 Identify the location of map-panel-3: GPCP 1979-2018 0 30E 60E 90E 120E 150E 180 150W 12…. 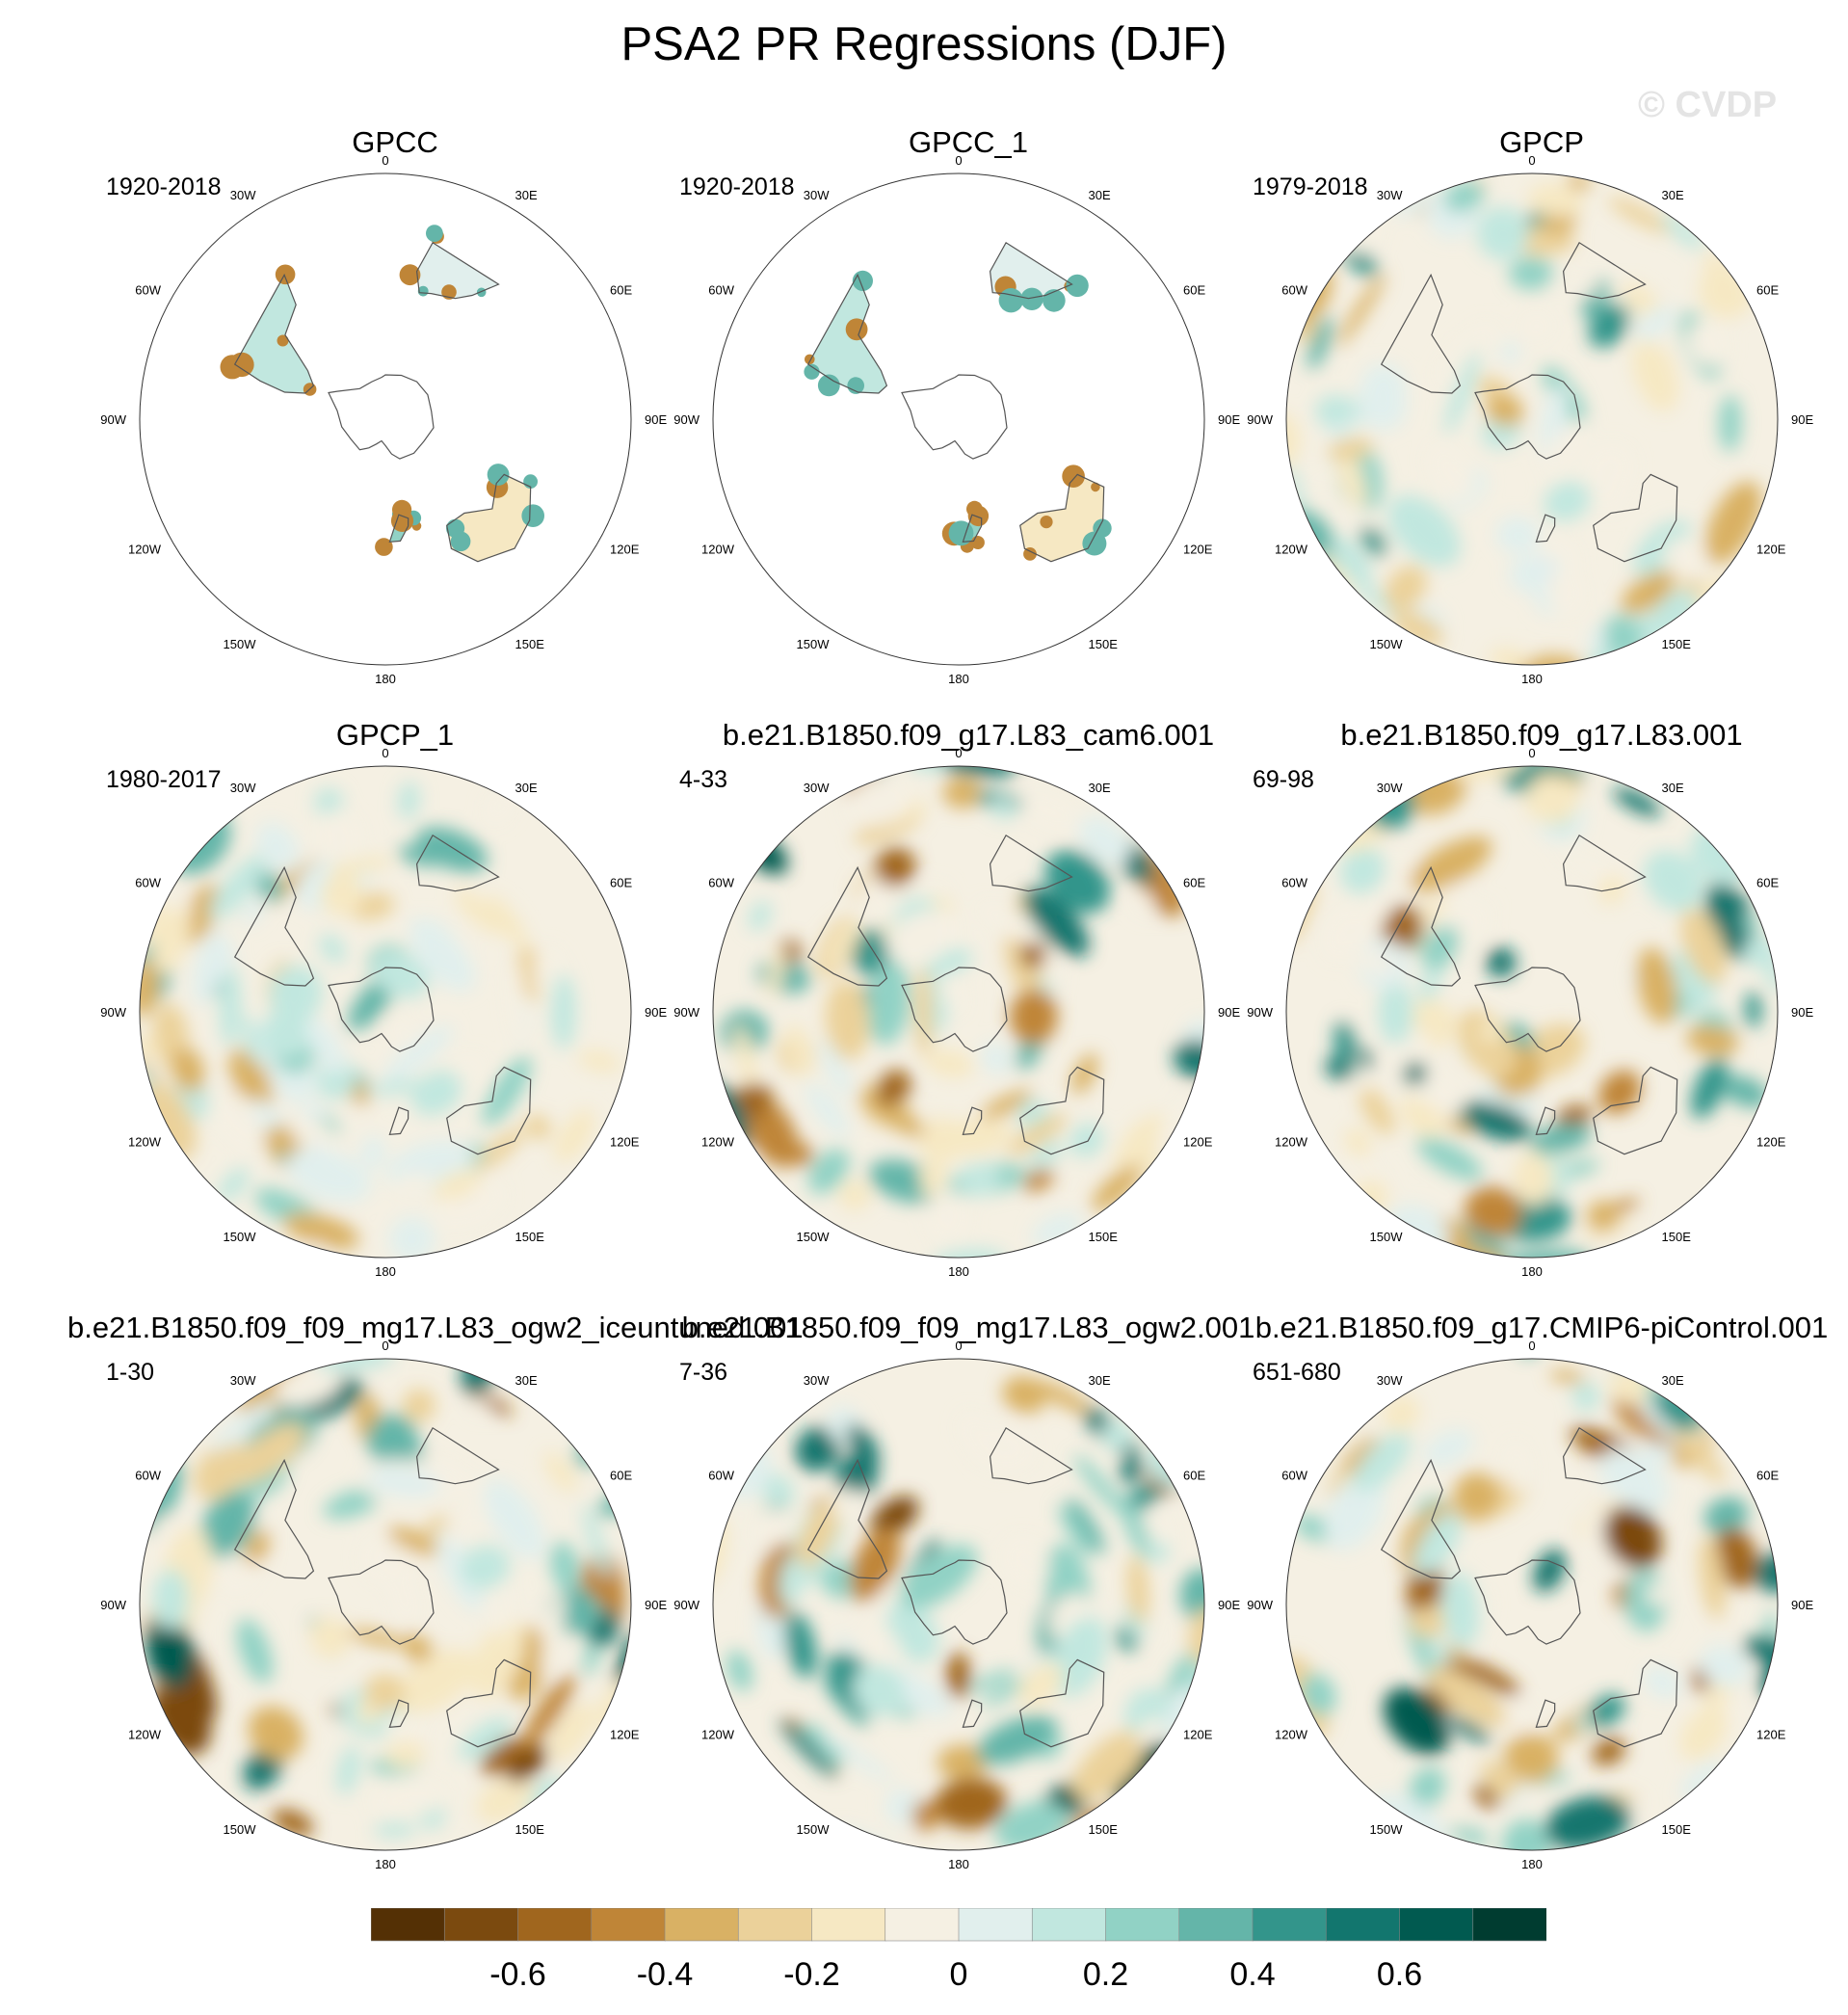
(1539, 424).